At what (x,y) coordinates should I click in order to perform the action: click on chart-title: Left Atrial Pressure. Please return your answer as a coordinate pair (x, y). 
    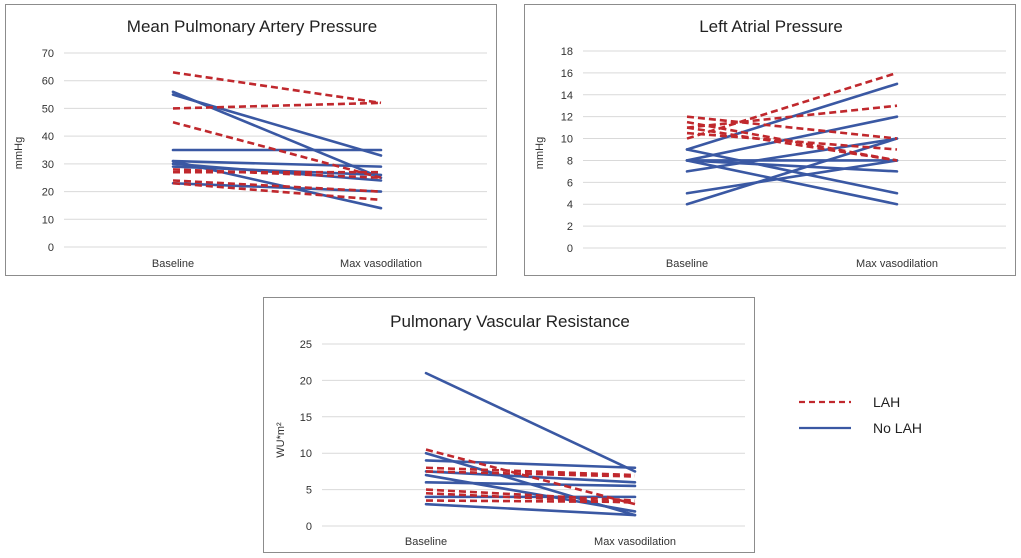
    Looking at the image, I should click on (771, 26).